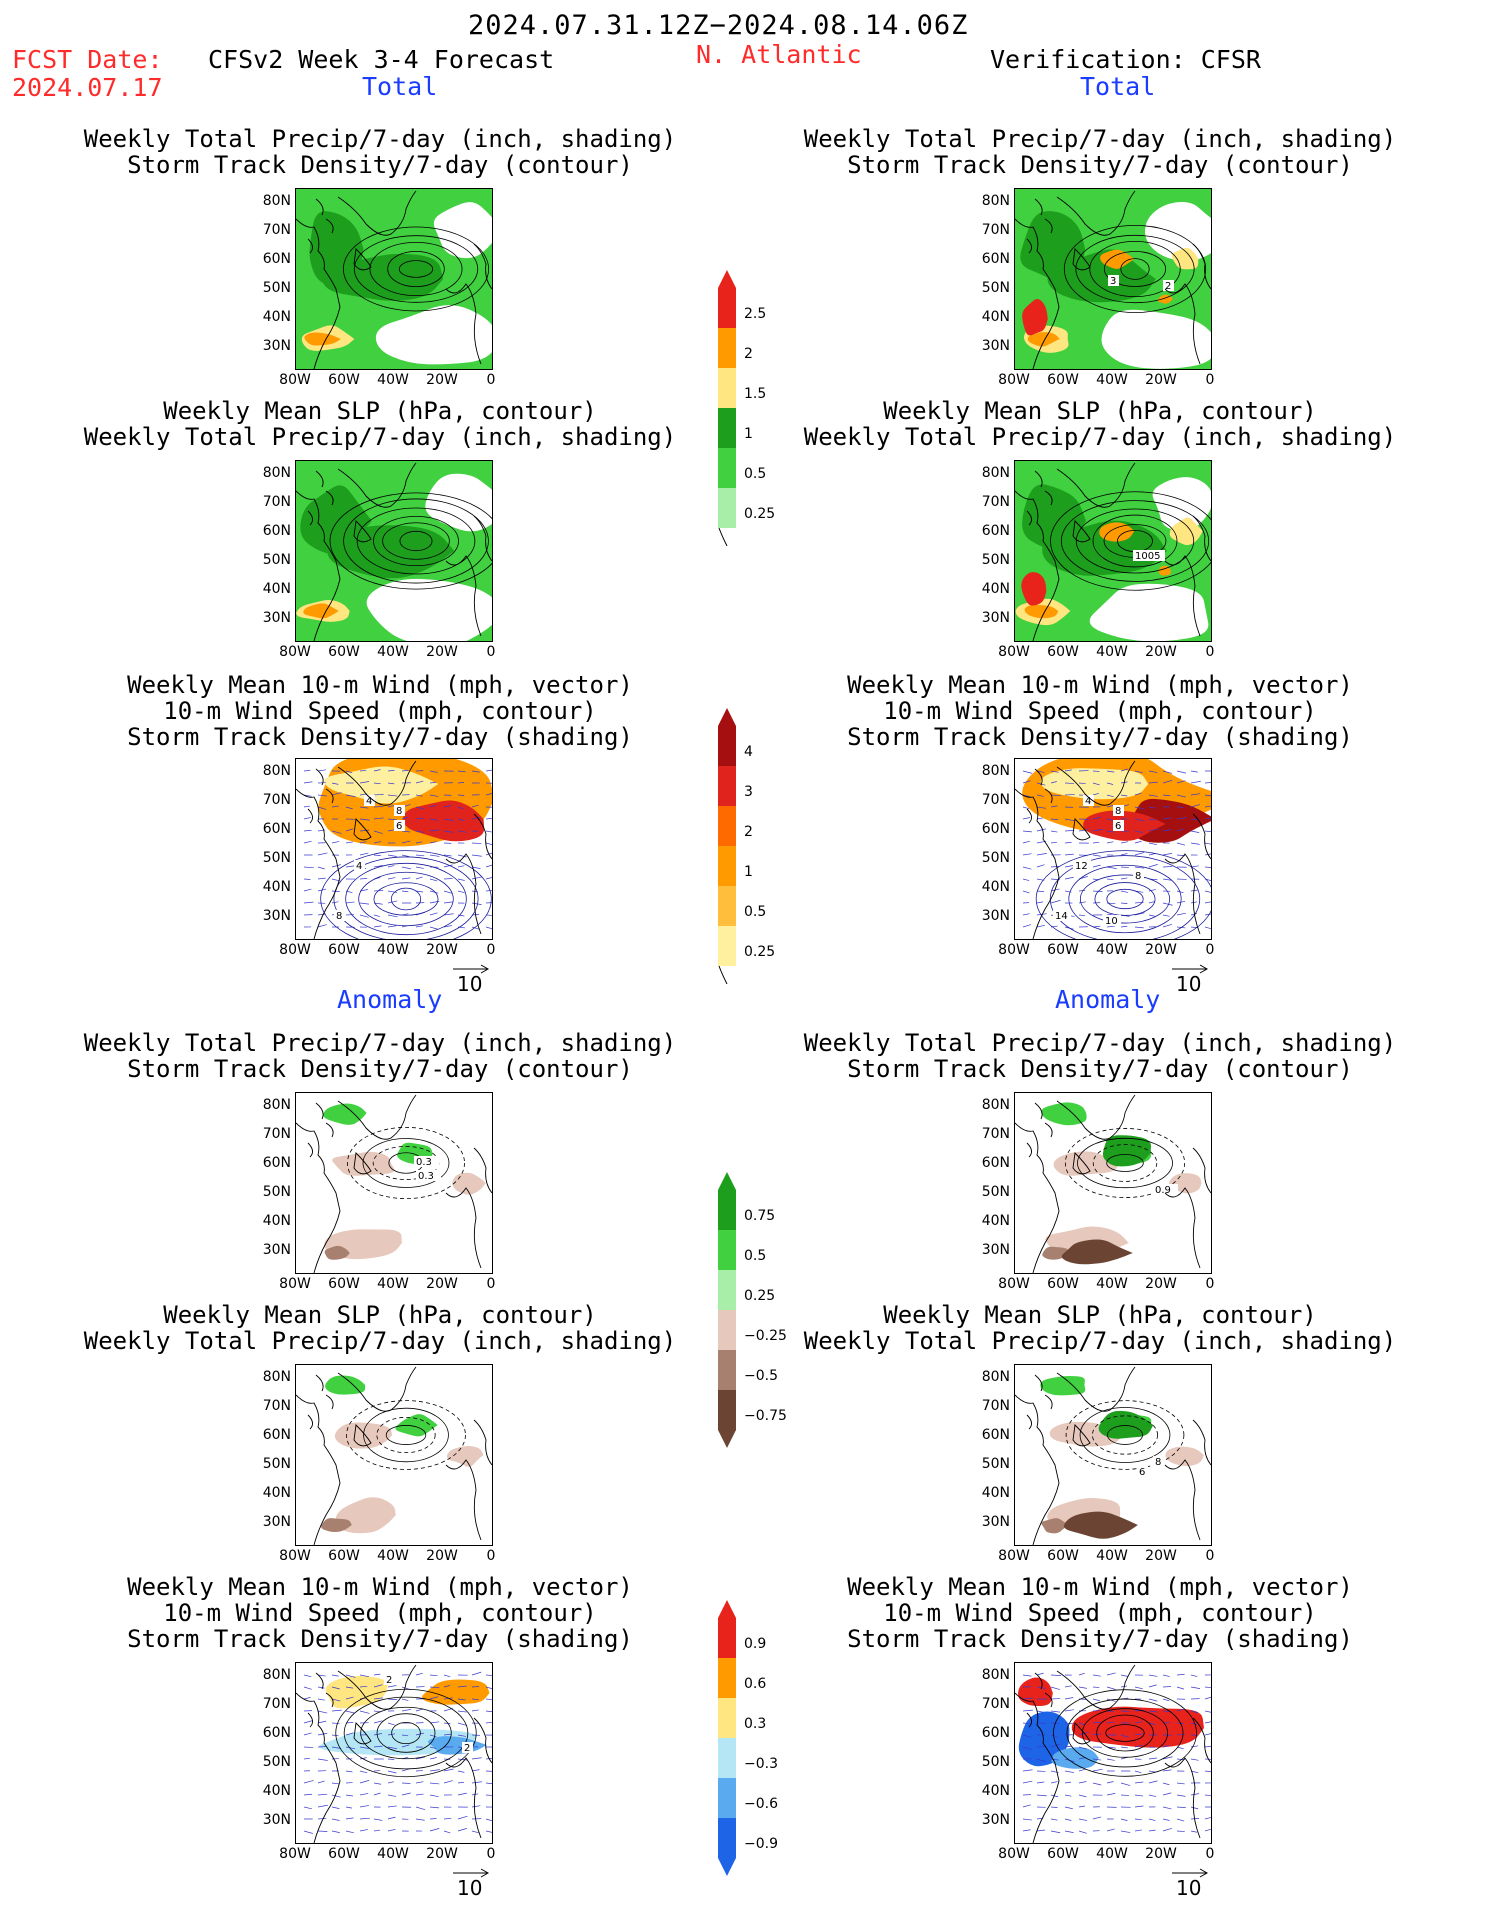 This screenshot has width=1487, height=1925. I want to click on colorbar-storm_anom, so click(727, 1738).